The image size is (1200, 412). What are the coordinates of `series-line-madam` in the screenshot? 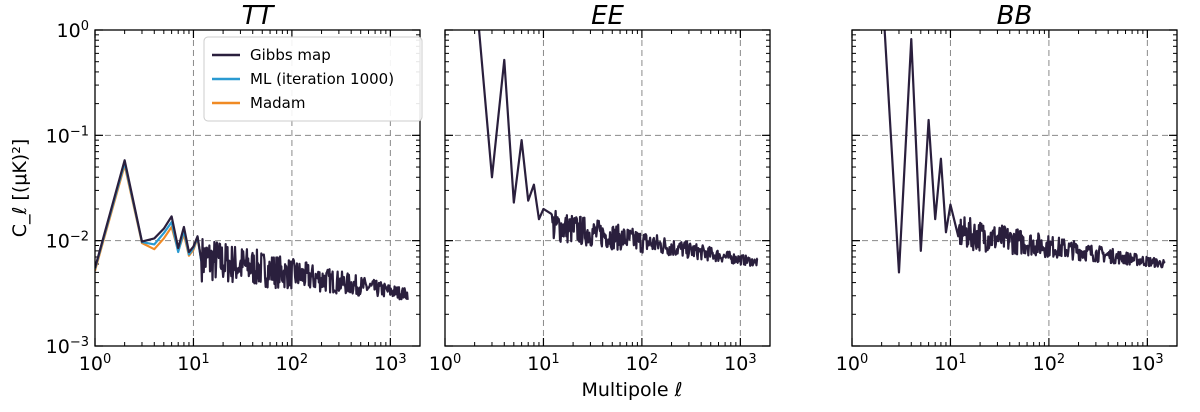 It's located at (149, 217).